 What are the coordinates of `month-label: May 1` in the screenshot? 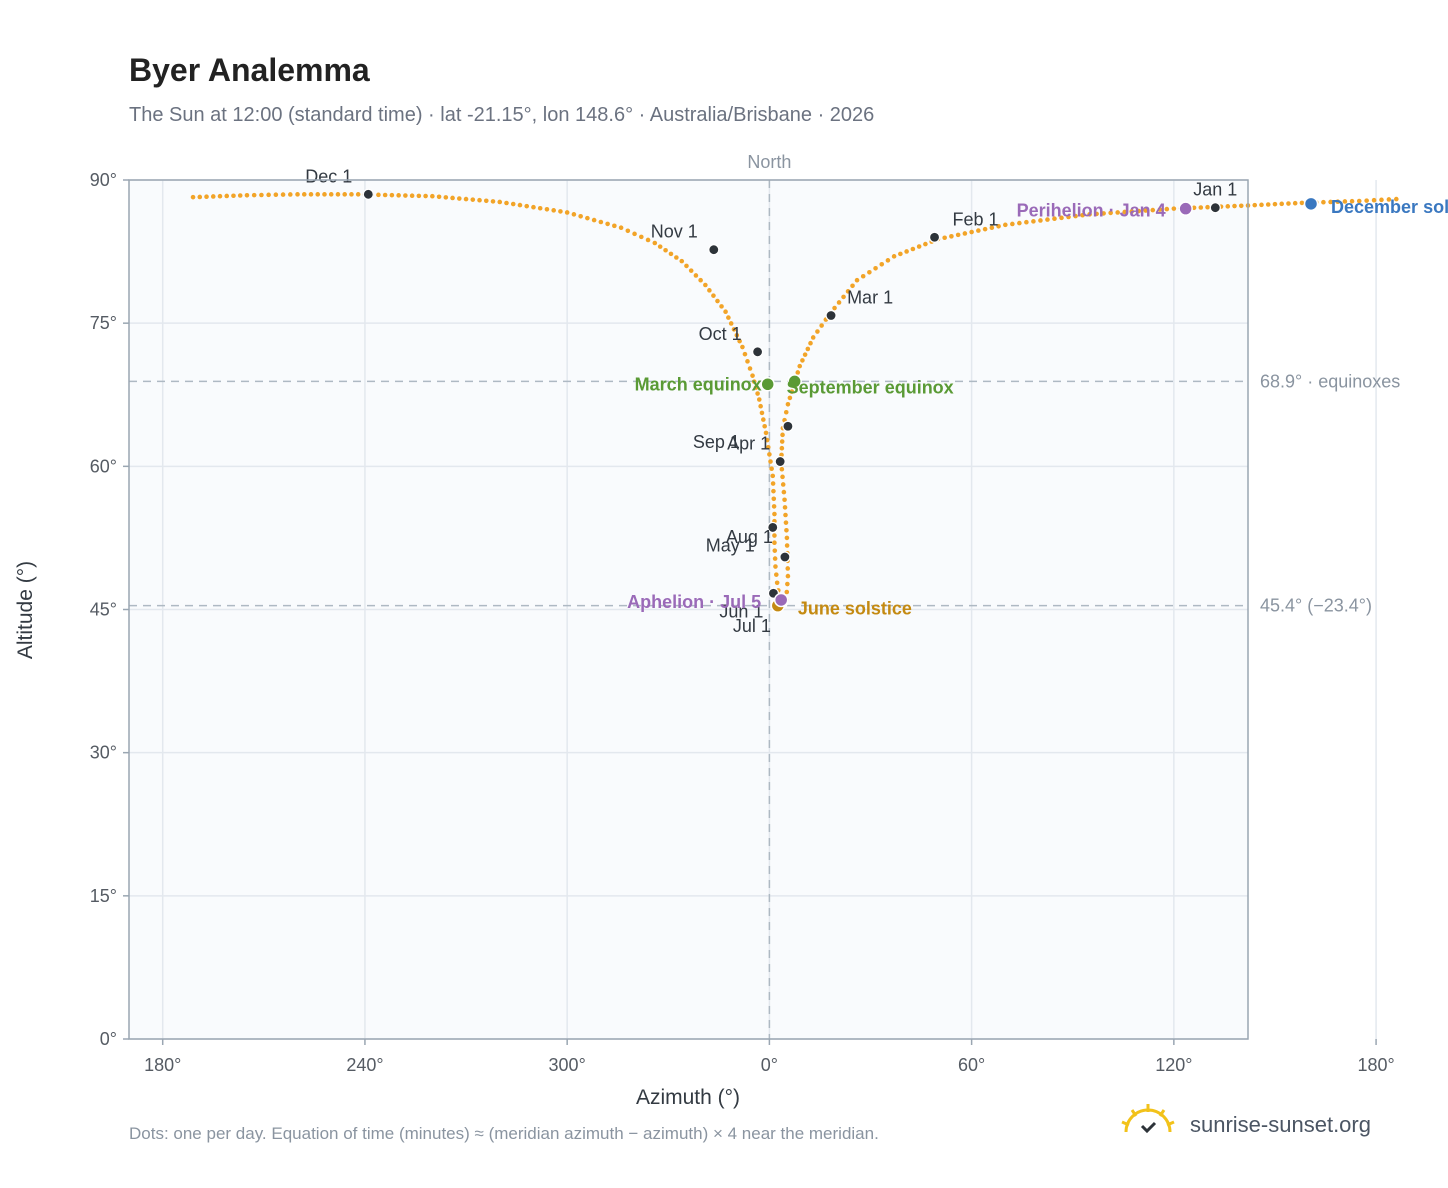 It's located at (730, 545).